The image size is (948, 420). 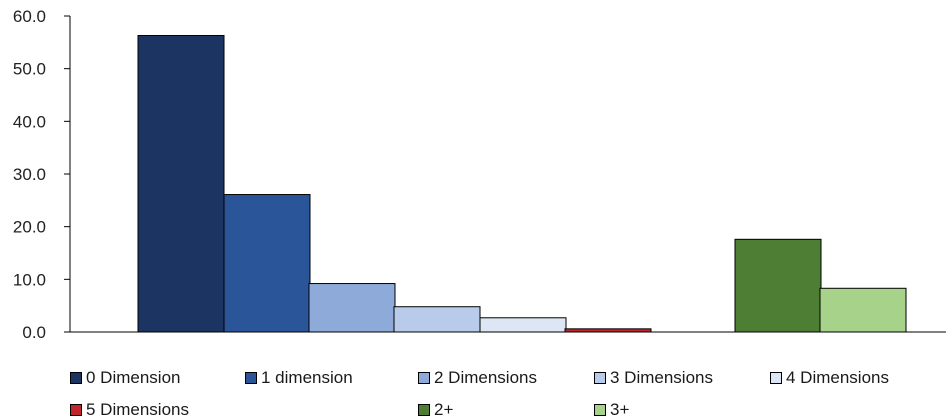 I want to click on legend-label: 5 Dimensions, so click(x=137, y=409).